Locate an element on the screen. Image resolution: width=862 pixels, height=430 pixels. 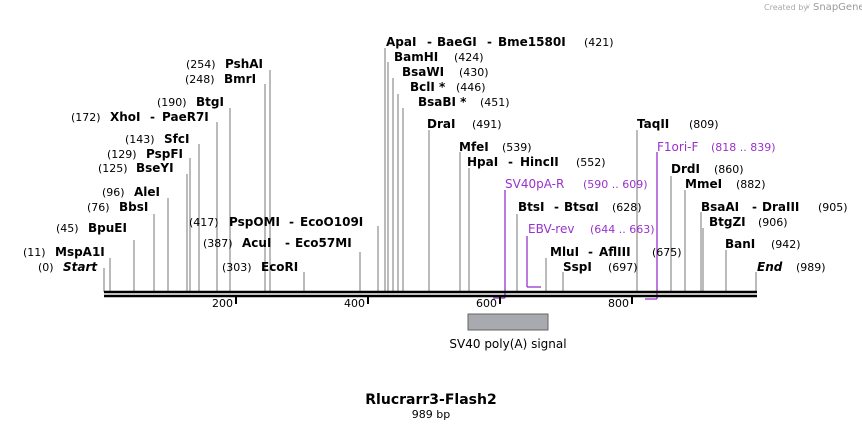
site-position: (125) is located at coordinates (113, 168).